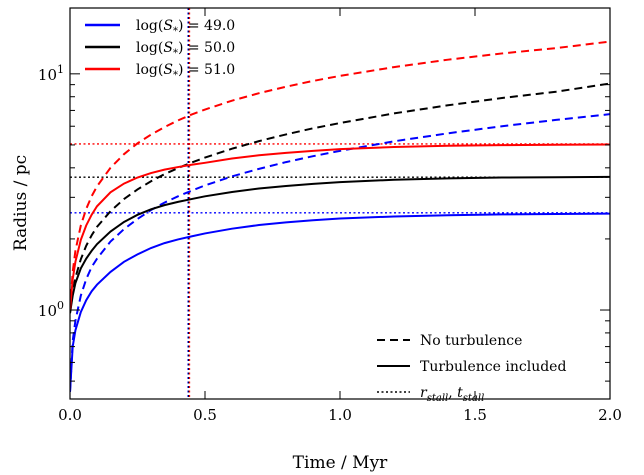  Describe the element at coordinates (51, 73) in the screenshot. I see `y-tick-label: 10¹` at that location.